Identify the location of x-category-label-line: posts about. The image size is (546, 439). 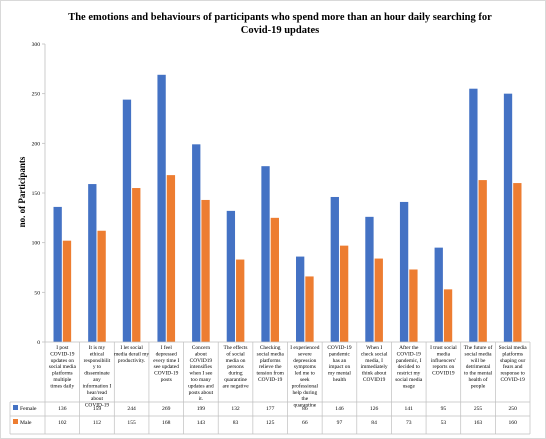
(201, 393).